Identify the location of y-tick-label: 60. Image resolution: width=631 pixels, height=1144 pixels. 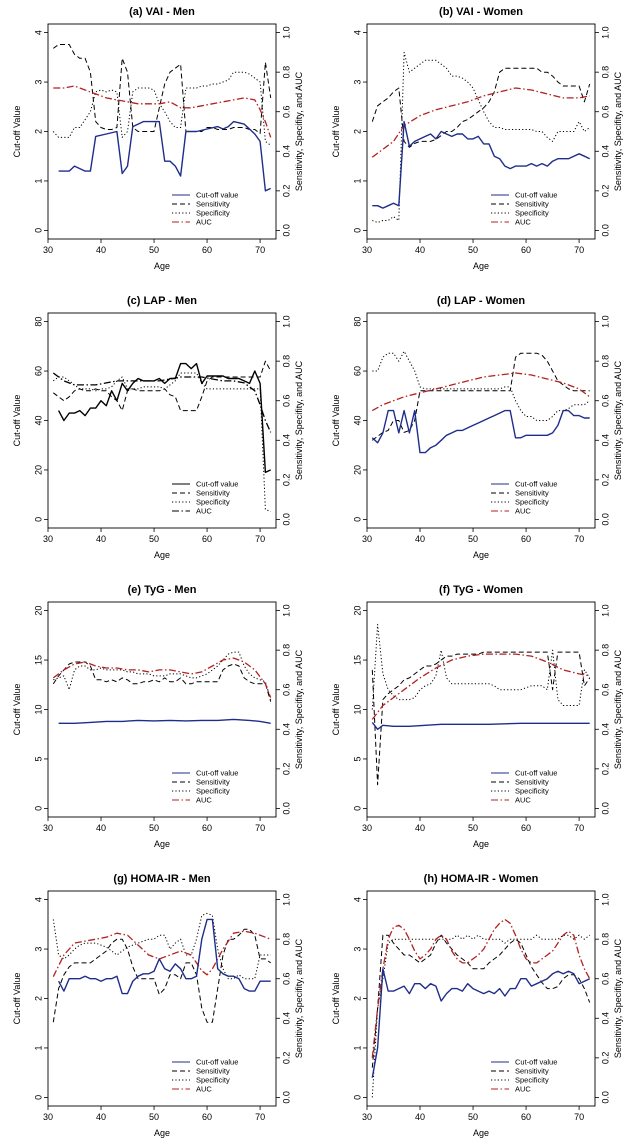
(38, 371).